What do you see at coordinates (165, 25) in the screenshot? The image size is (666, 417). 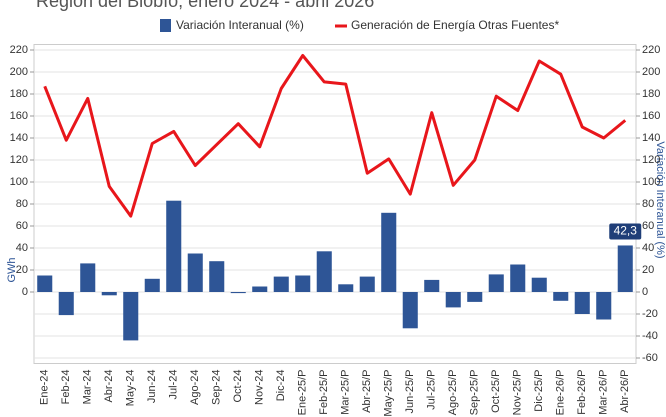 I see `legend-swatch` at bounding box center [165, 25].